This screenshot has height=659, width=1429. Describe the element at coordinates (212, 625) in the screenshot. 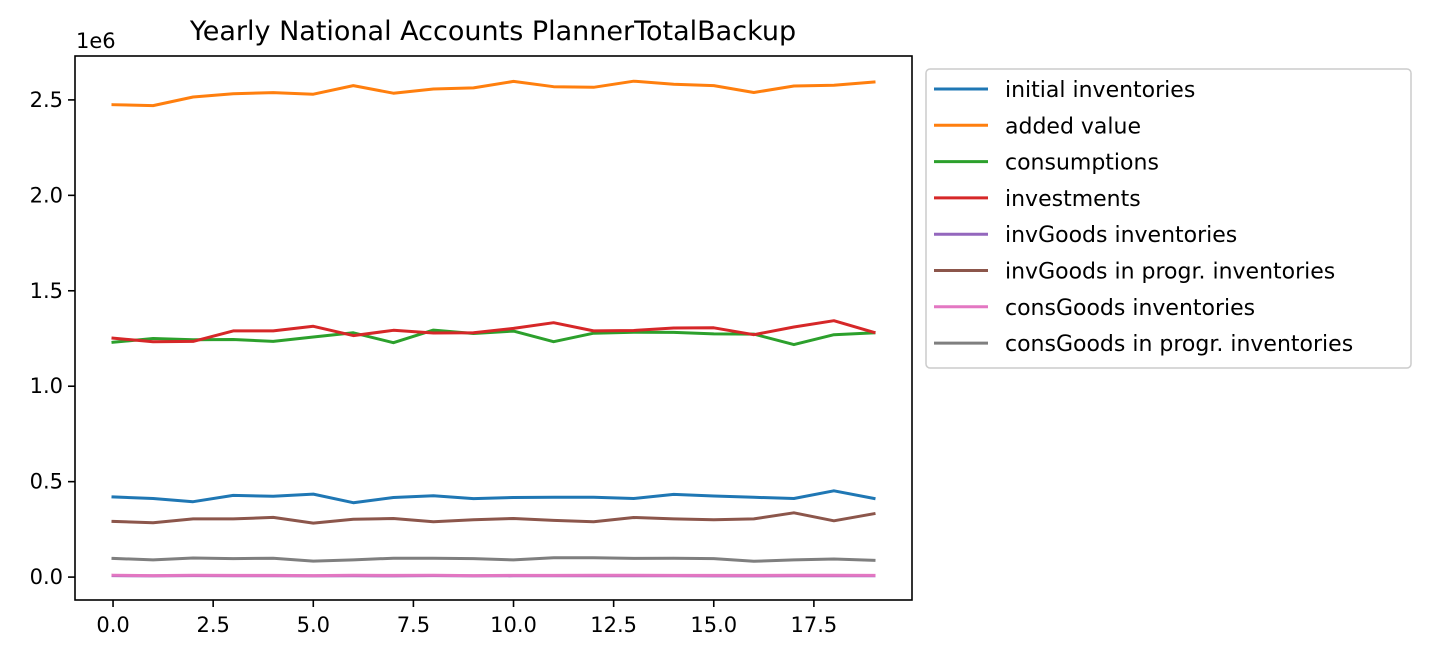

I see `x-tick-label: 2.5` at that location.